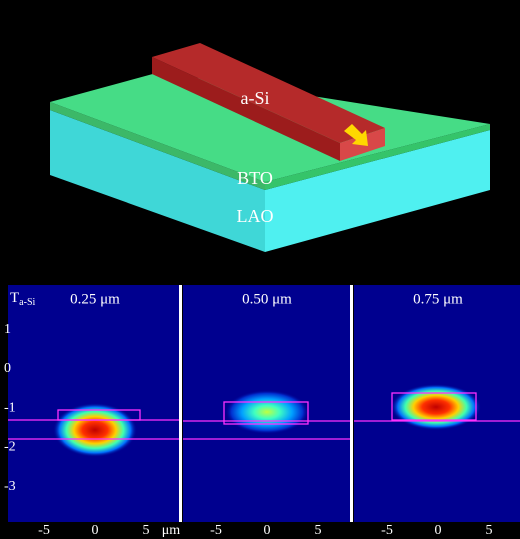 The image size is (520, 539). I want to click on y-tick-label: -2, so click(10, 447).